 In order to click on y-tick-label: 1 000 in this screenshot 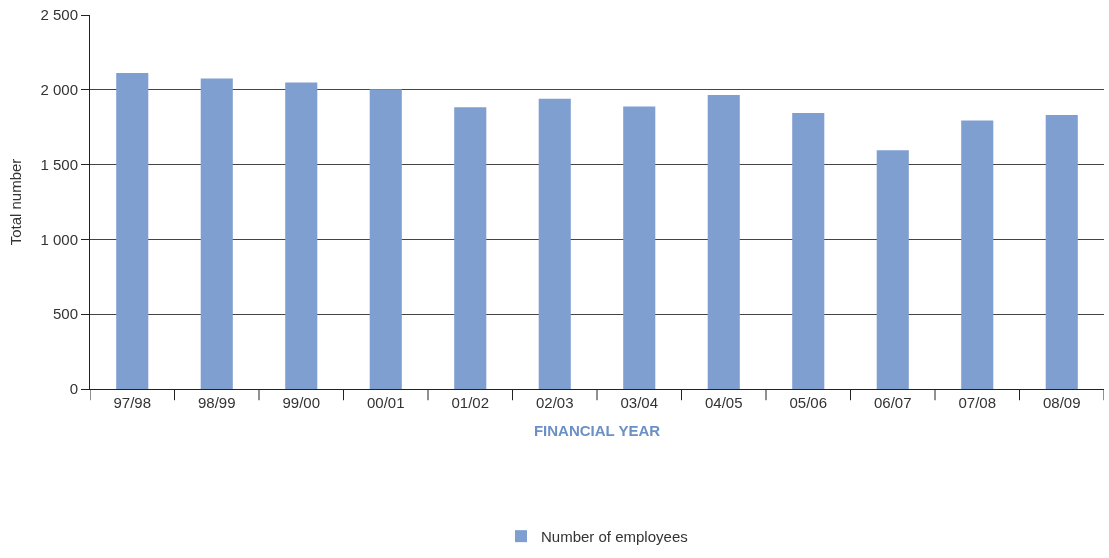, I will do `click(59, 239)`.